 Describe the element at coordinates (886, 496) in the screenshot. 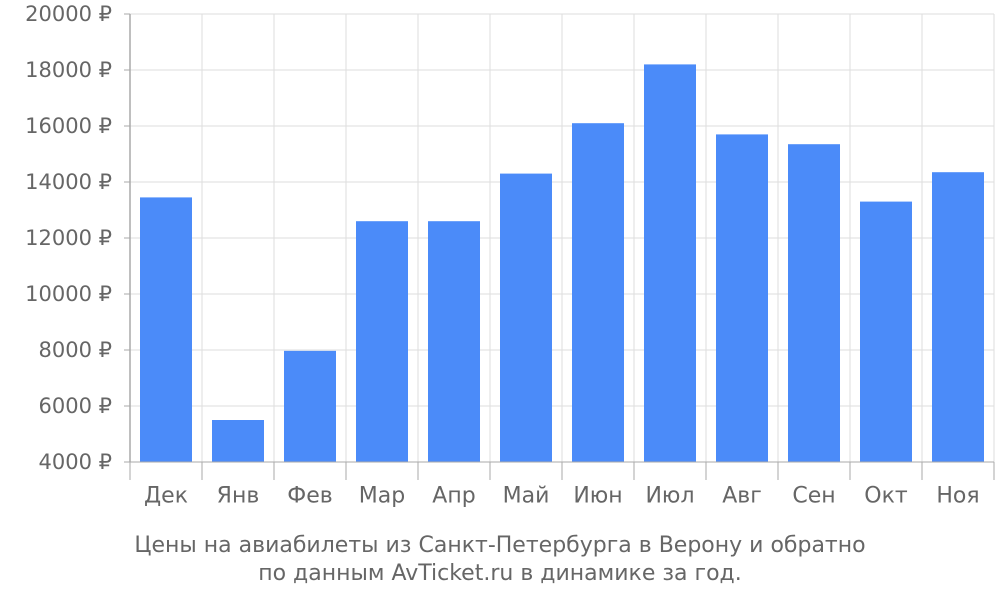

I see `x-tick-label: Окт` at that location.